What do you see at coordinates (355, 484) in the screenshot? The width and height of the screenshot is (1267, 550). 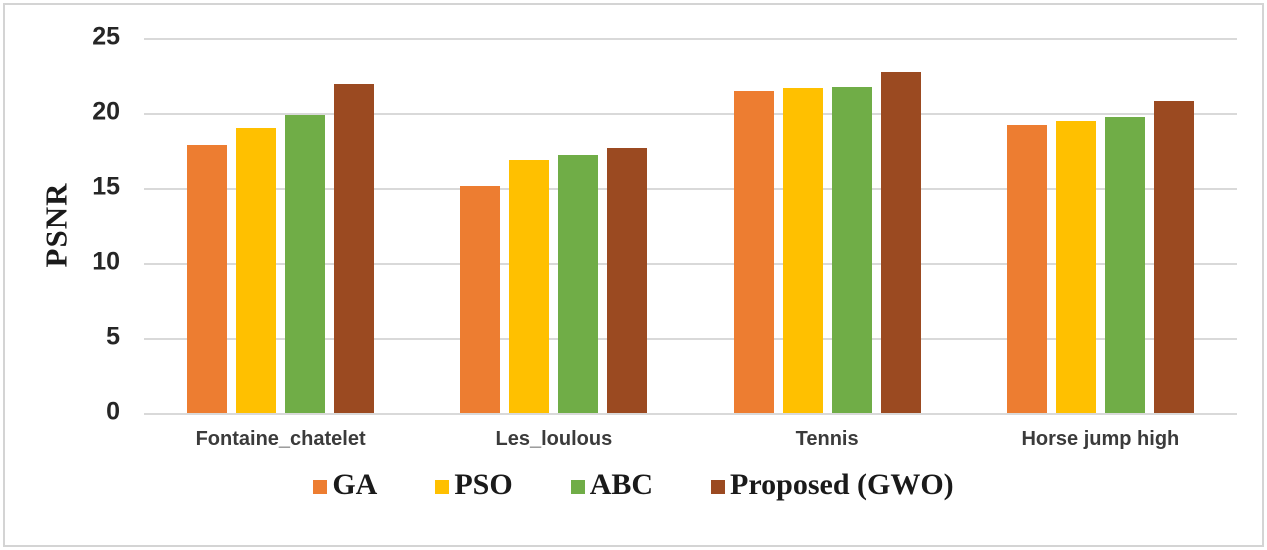 I see `legend-label: GA` at bounding box center [355, 484].